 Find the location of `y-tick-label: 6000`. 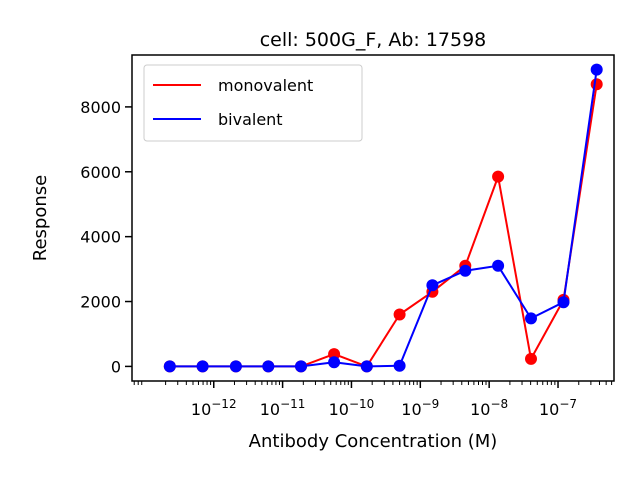

y-tick-label: 6000 is located at coordinates (100, 172).